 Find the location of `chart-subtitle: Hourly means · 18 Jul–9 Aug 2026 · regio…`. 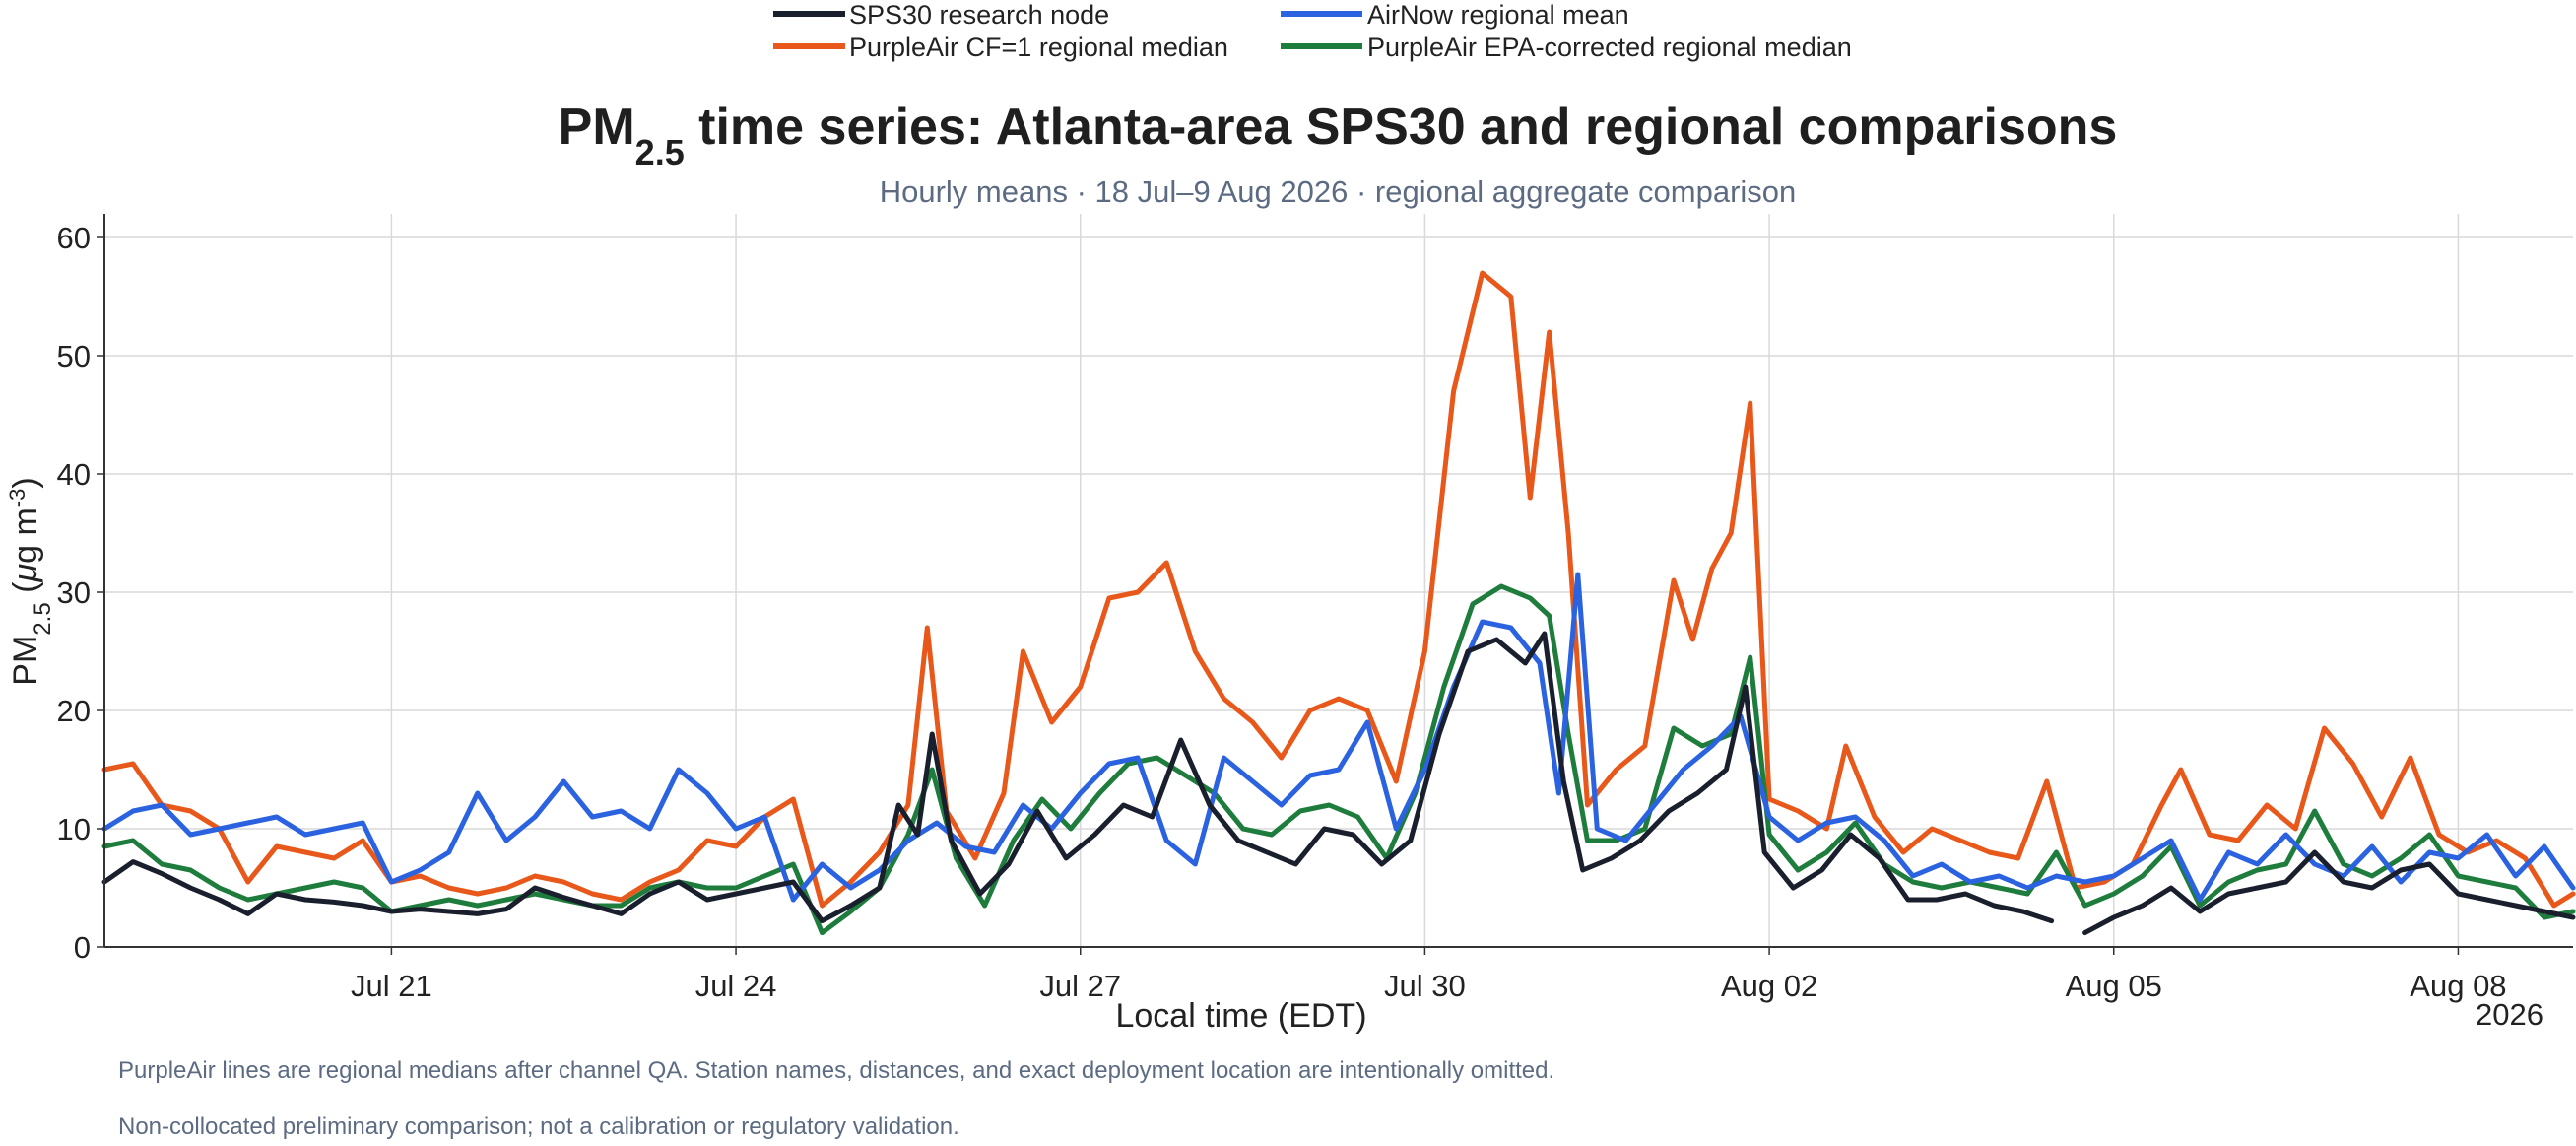

chart-subtitle: Hourly means · 18 Jul–9 Aug 2026 · regio… is located at coordinates (1339, 191).